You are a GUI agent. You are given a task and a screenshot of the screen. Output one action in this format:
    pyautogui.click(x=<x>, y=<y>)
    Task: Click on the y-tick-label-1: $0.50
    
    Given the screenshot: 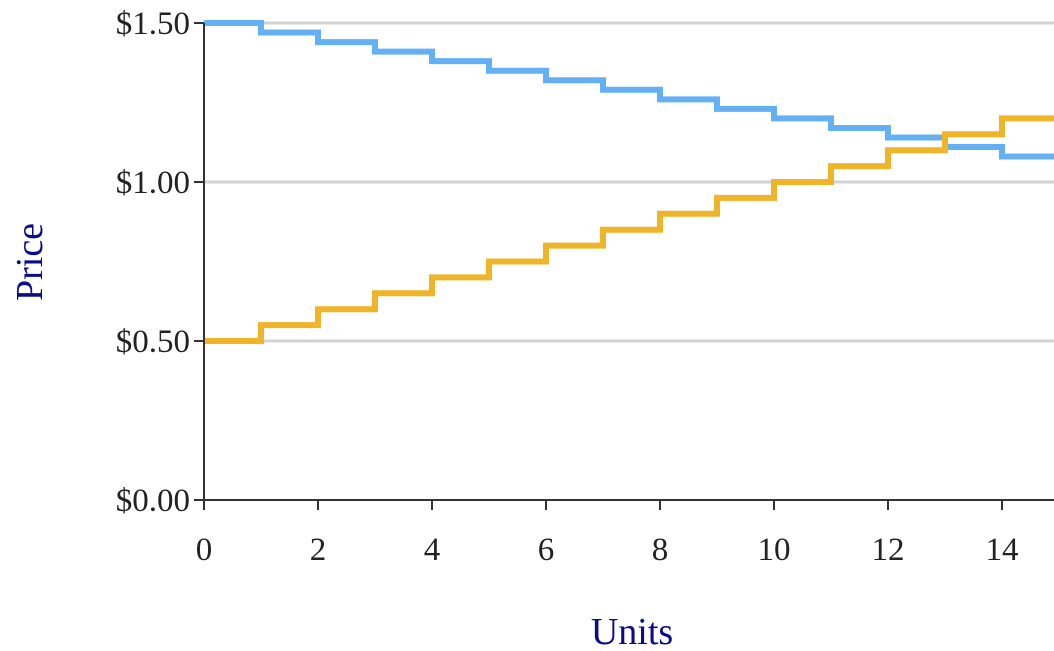 What is the action you would take?
    pyautogui.click(x=153, y=342)
    